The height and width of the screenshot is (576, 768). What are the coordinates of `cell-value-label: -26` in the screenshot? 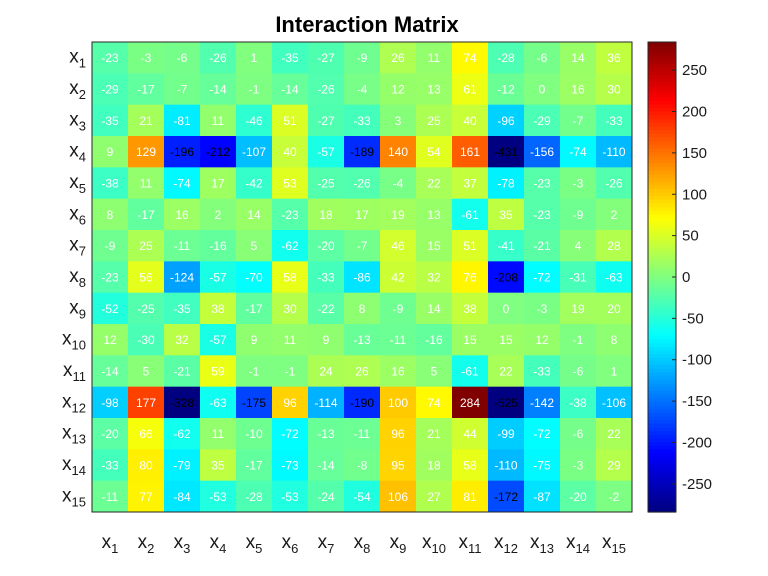 It's located at (362, 184).